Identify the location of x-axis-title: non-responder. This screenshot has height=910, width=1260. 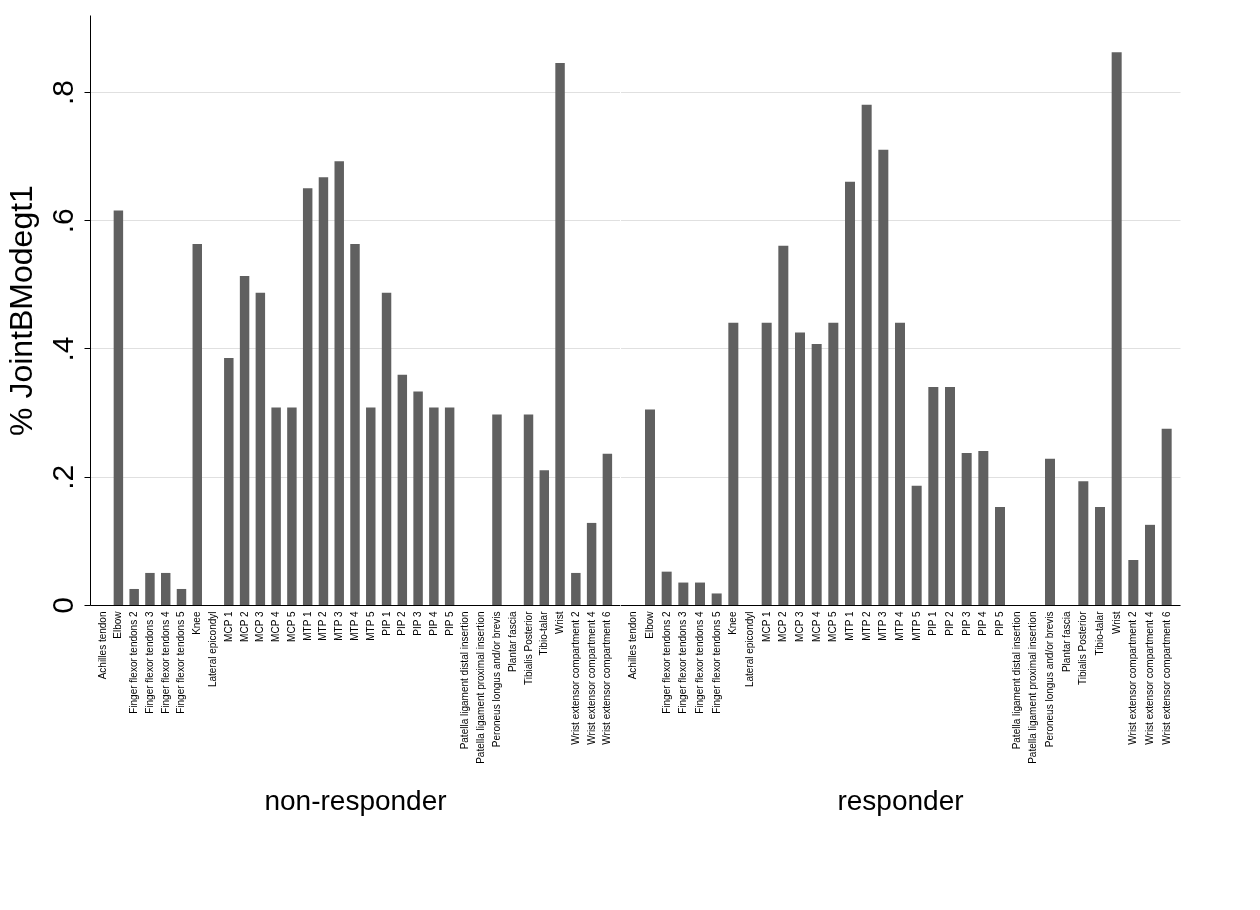
(355, 800).